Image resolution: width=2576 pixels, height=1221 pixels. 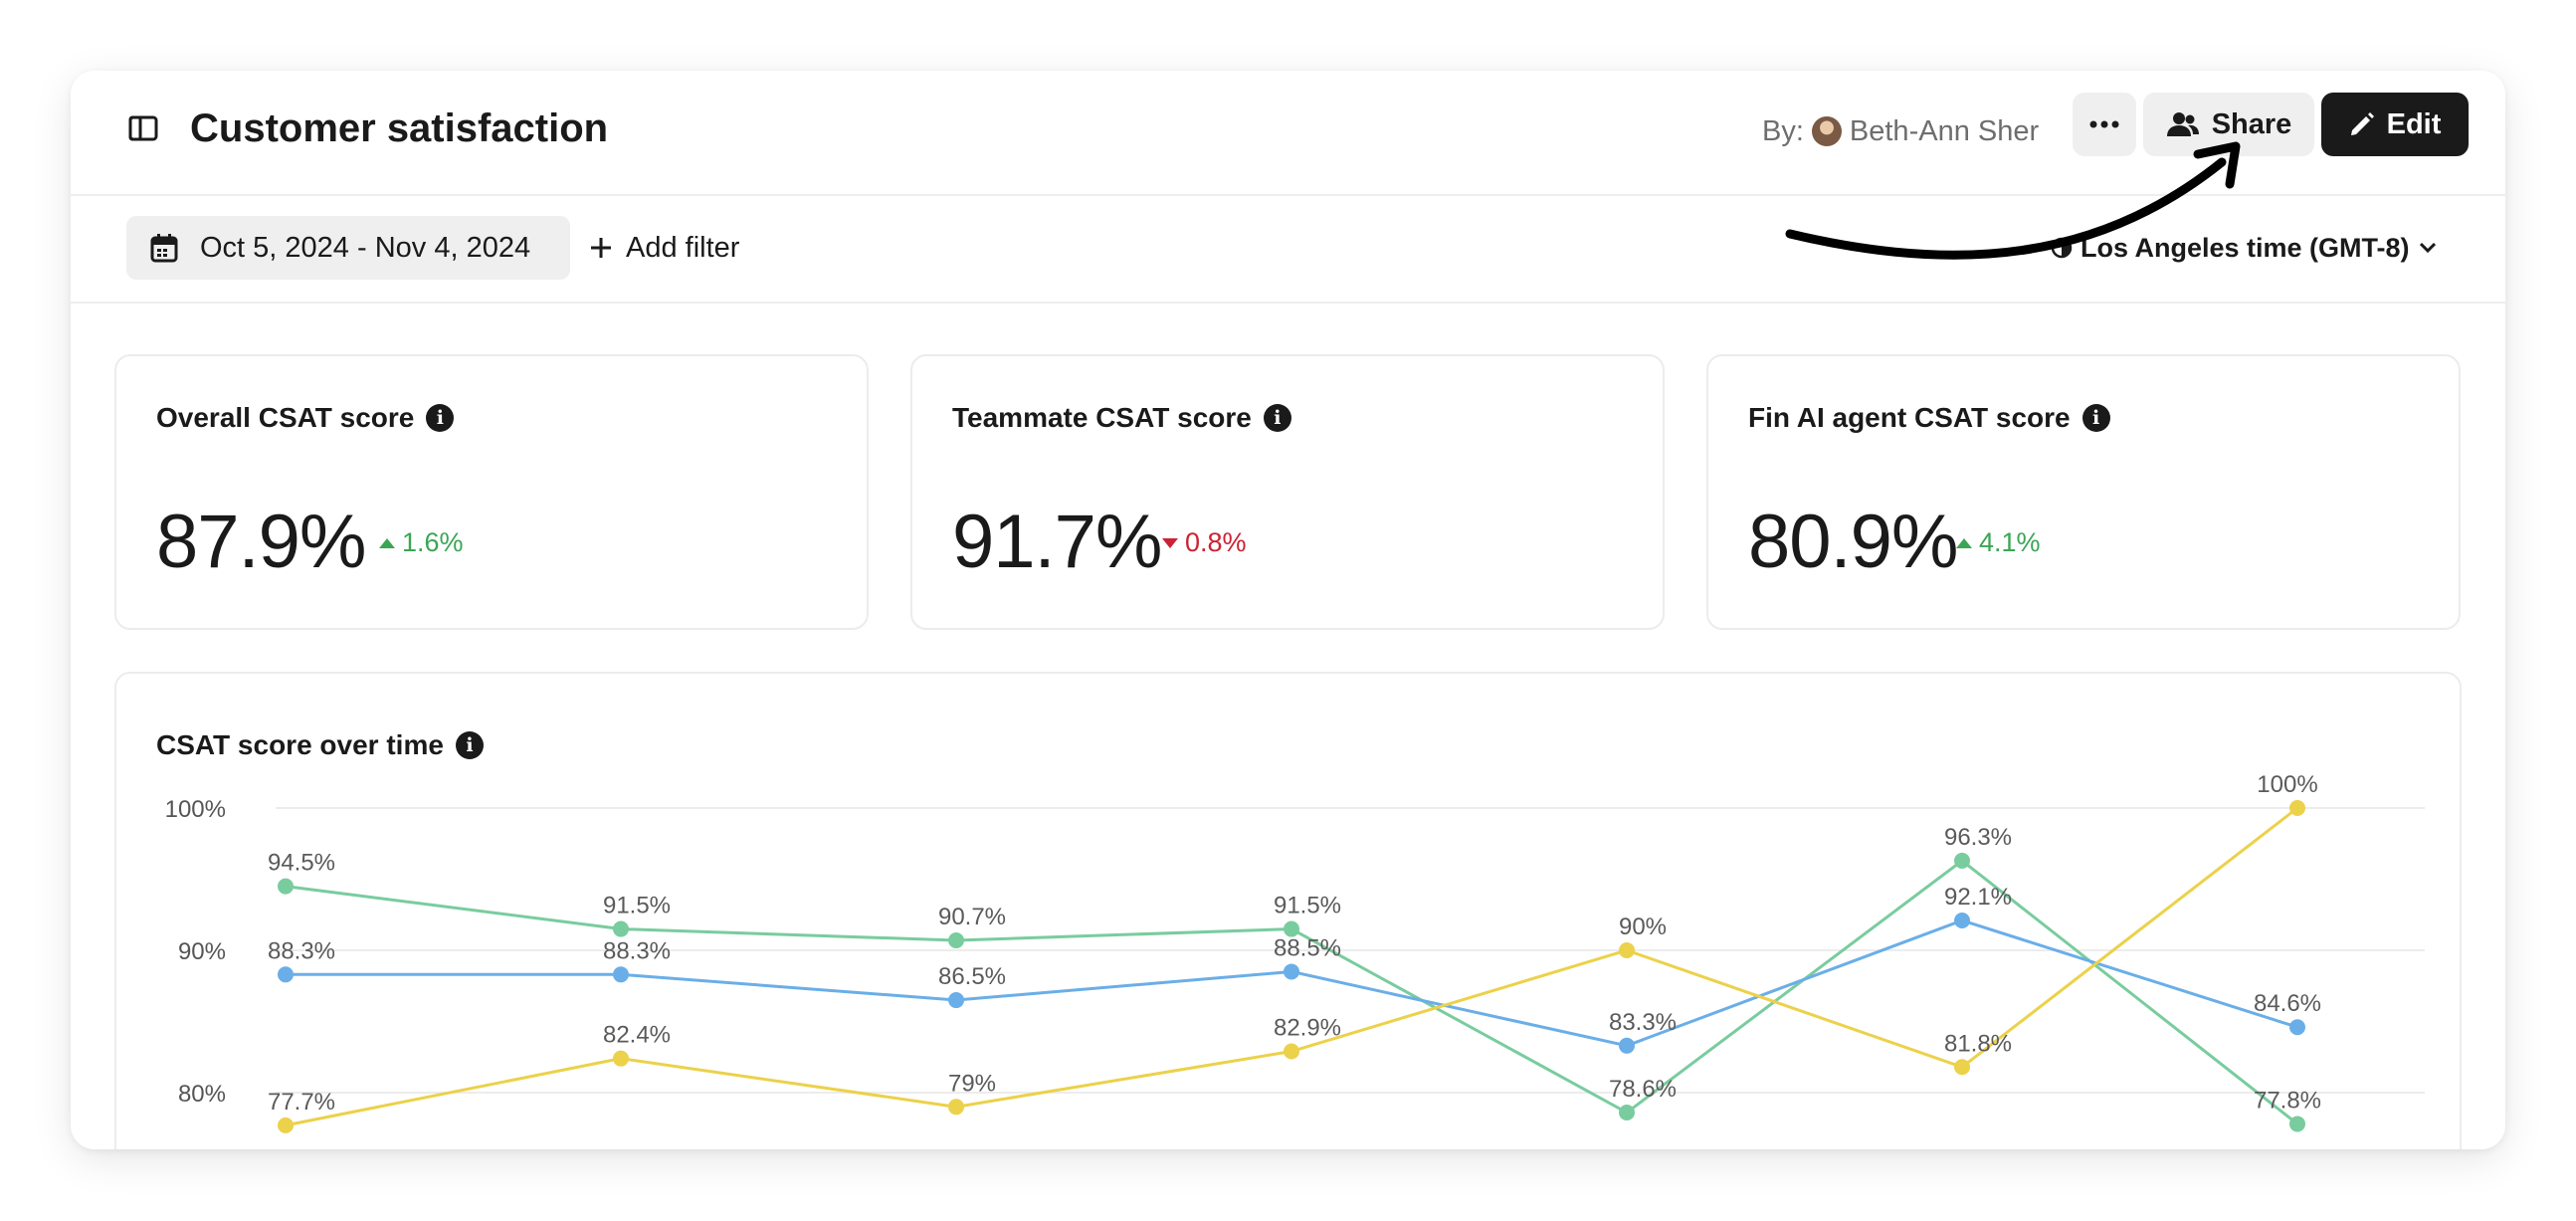 What do you see at coordinates (972, 976) in the screenshot?
I see `data-label: 86.5%` at bounding box center [972, 976].